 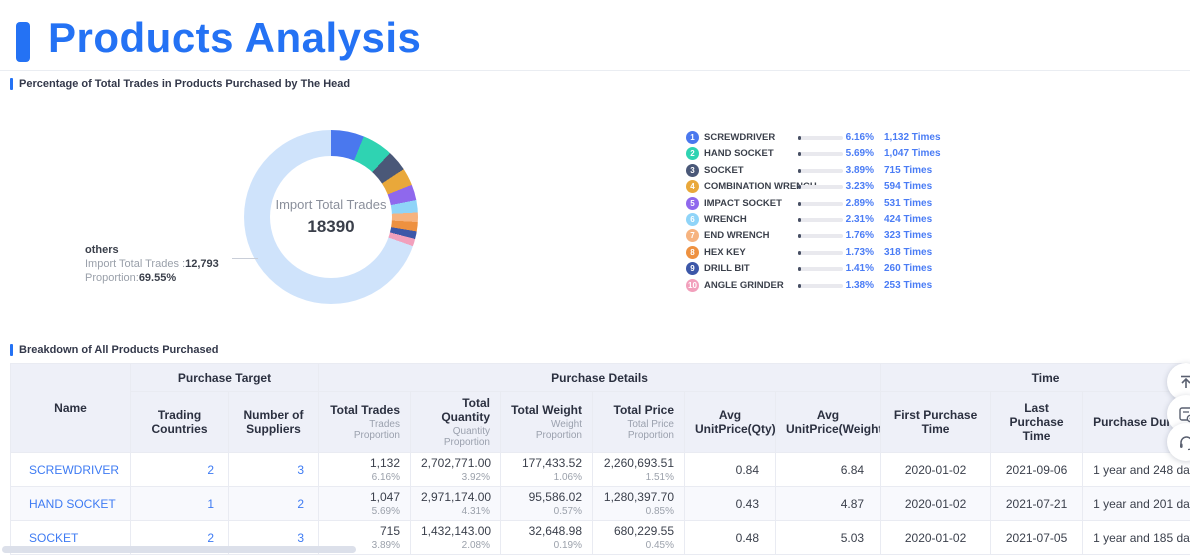 I want to click on legend-times: 253 Times, so click(x=908, y=285).